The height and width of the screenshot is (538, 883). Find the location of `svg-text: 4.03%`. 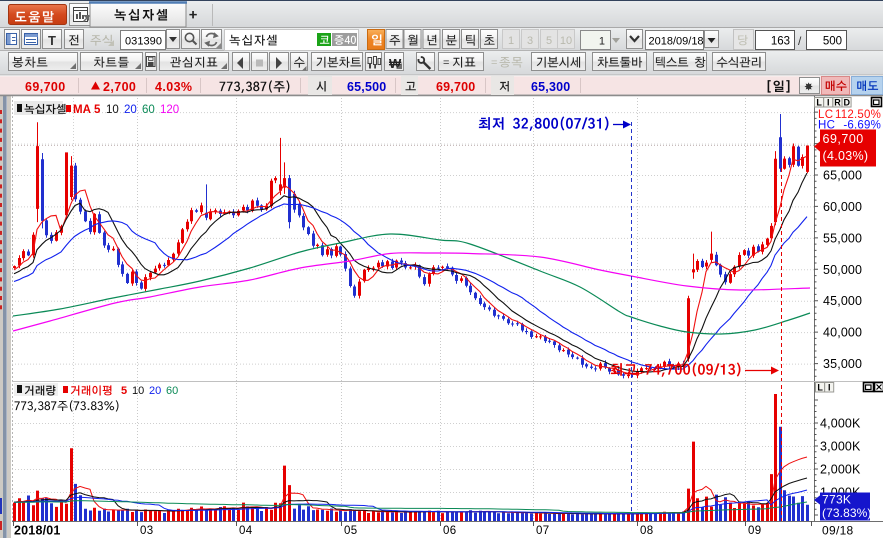

svg-text: 4.03% is located at coordinates (173, 87).